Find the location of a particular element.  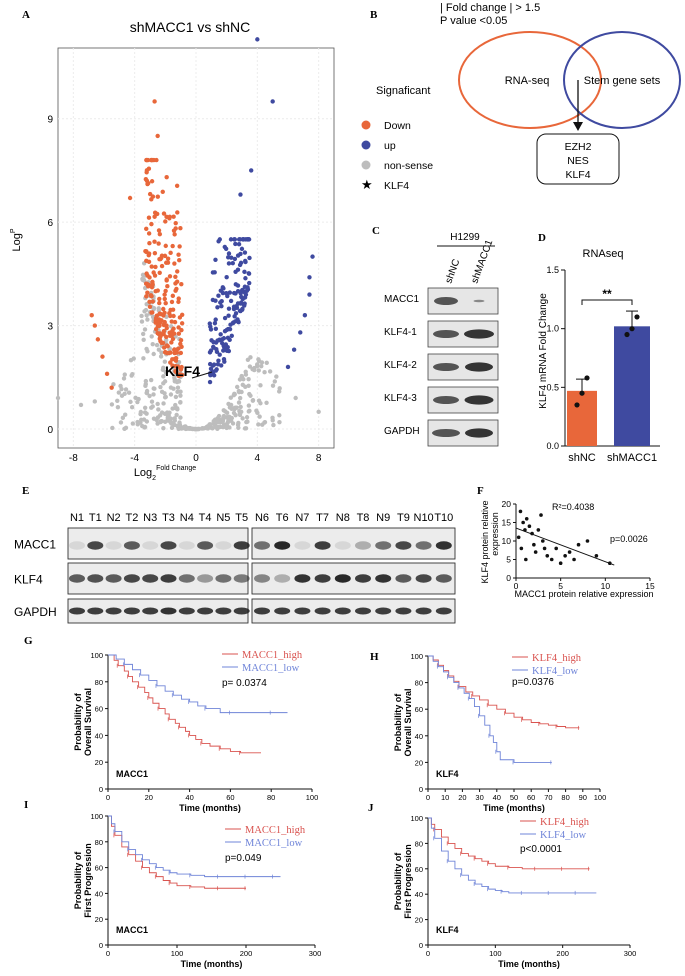

scatter-f-y-tick-label: 5 is located at coordinates (508, 560).